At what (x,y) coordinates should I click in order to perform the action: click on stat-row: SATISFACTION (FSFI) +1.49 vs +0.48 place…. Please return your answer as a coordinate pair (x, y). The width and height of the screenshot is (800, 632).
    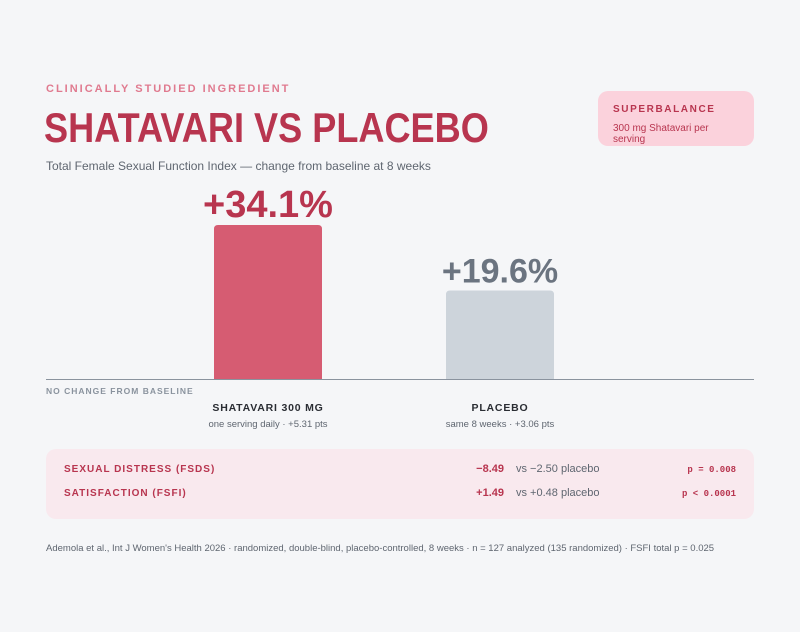
    Looking at the image, I should click on (400, 495).